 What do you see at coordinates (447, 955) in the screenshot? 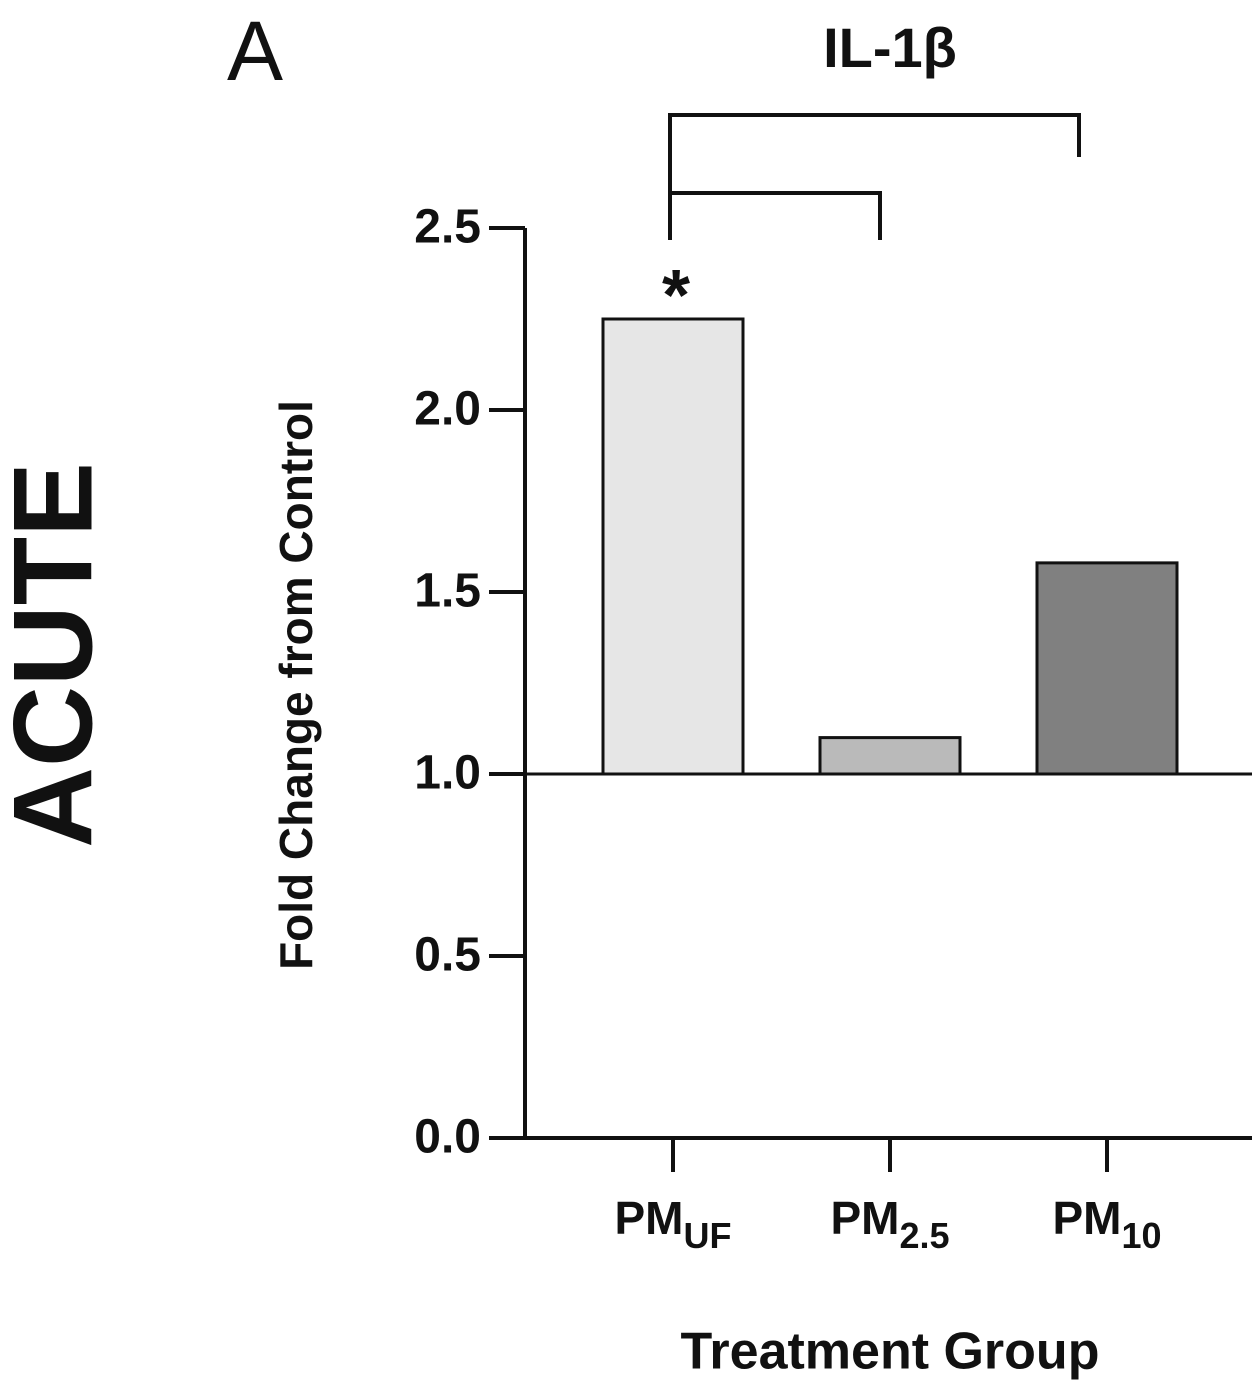
I see `y-tick-label: 0.5` at bounding box center [447, 955].